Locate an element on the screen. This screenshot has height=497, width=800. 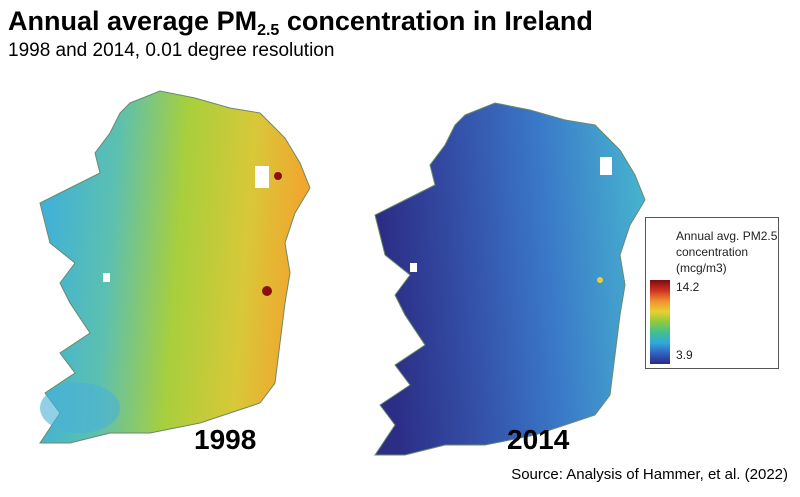
colorbar is located at coordinates (660, 322).